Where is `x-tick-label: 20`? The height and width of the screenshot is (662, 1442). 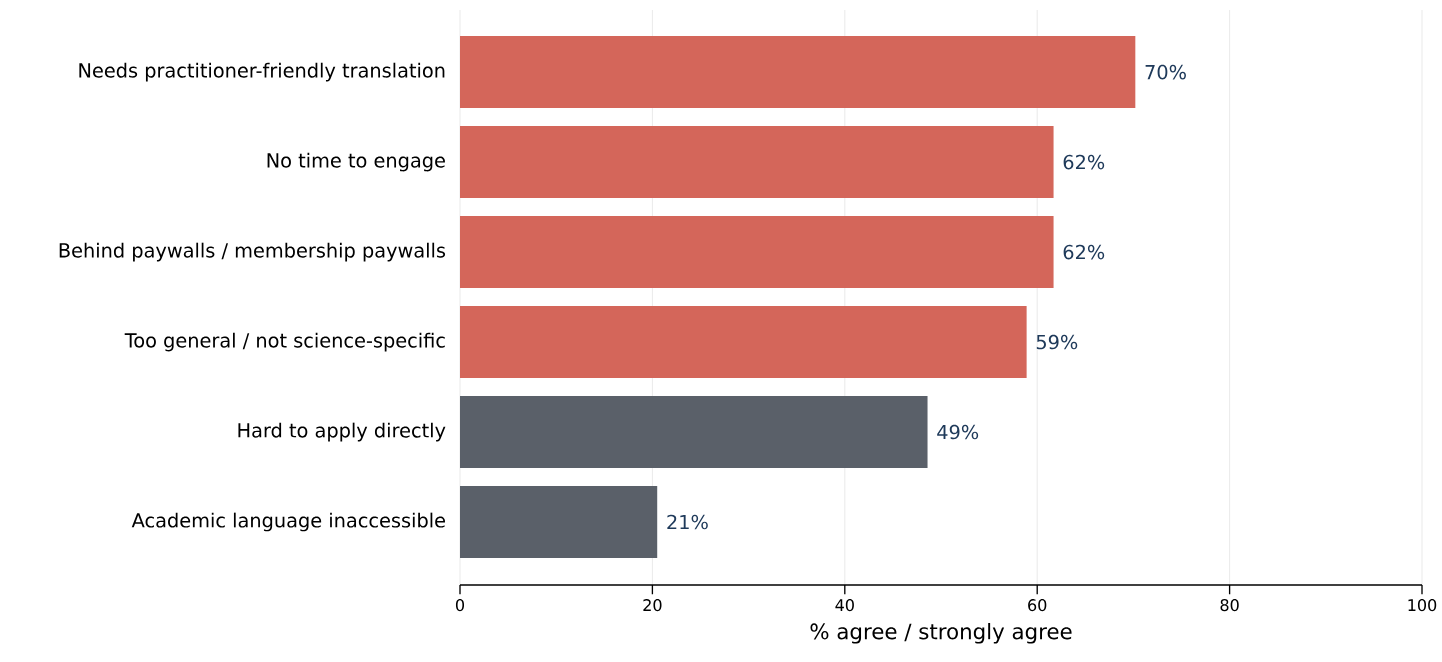 x-tick-label: 20 is located at coordinates (652, 605).